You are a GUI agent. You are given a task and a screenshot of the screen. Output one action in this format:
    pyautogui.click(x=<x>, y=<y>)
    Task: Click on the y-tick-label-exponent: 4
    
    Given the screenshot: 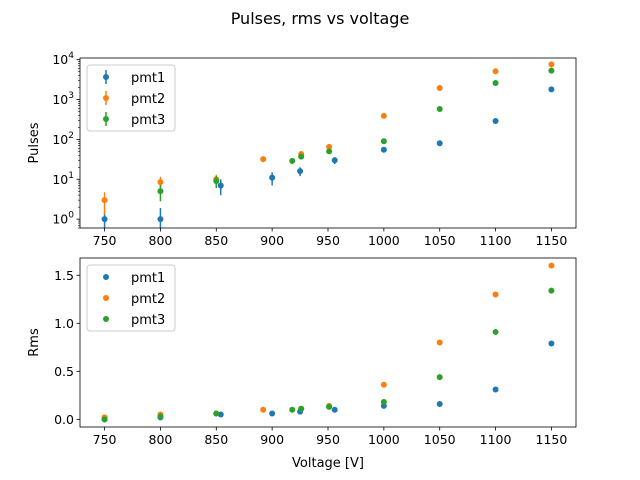 What is the action you would take?
    pyautogui.click(x=71, y=56)
    